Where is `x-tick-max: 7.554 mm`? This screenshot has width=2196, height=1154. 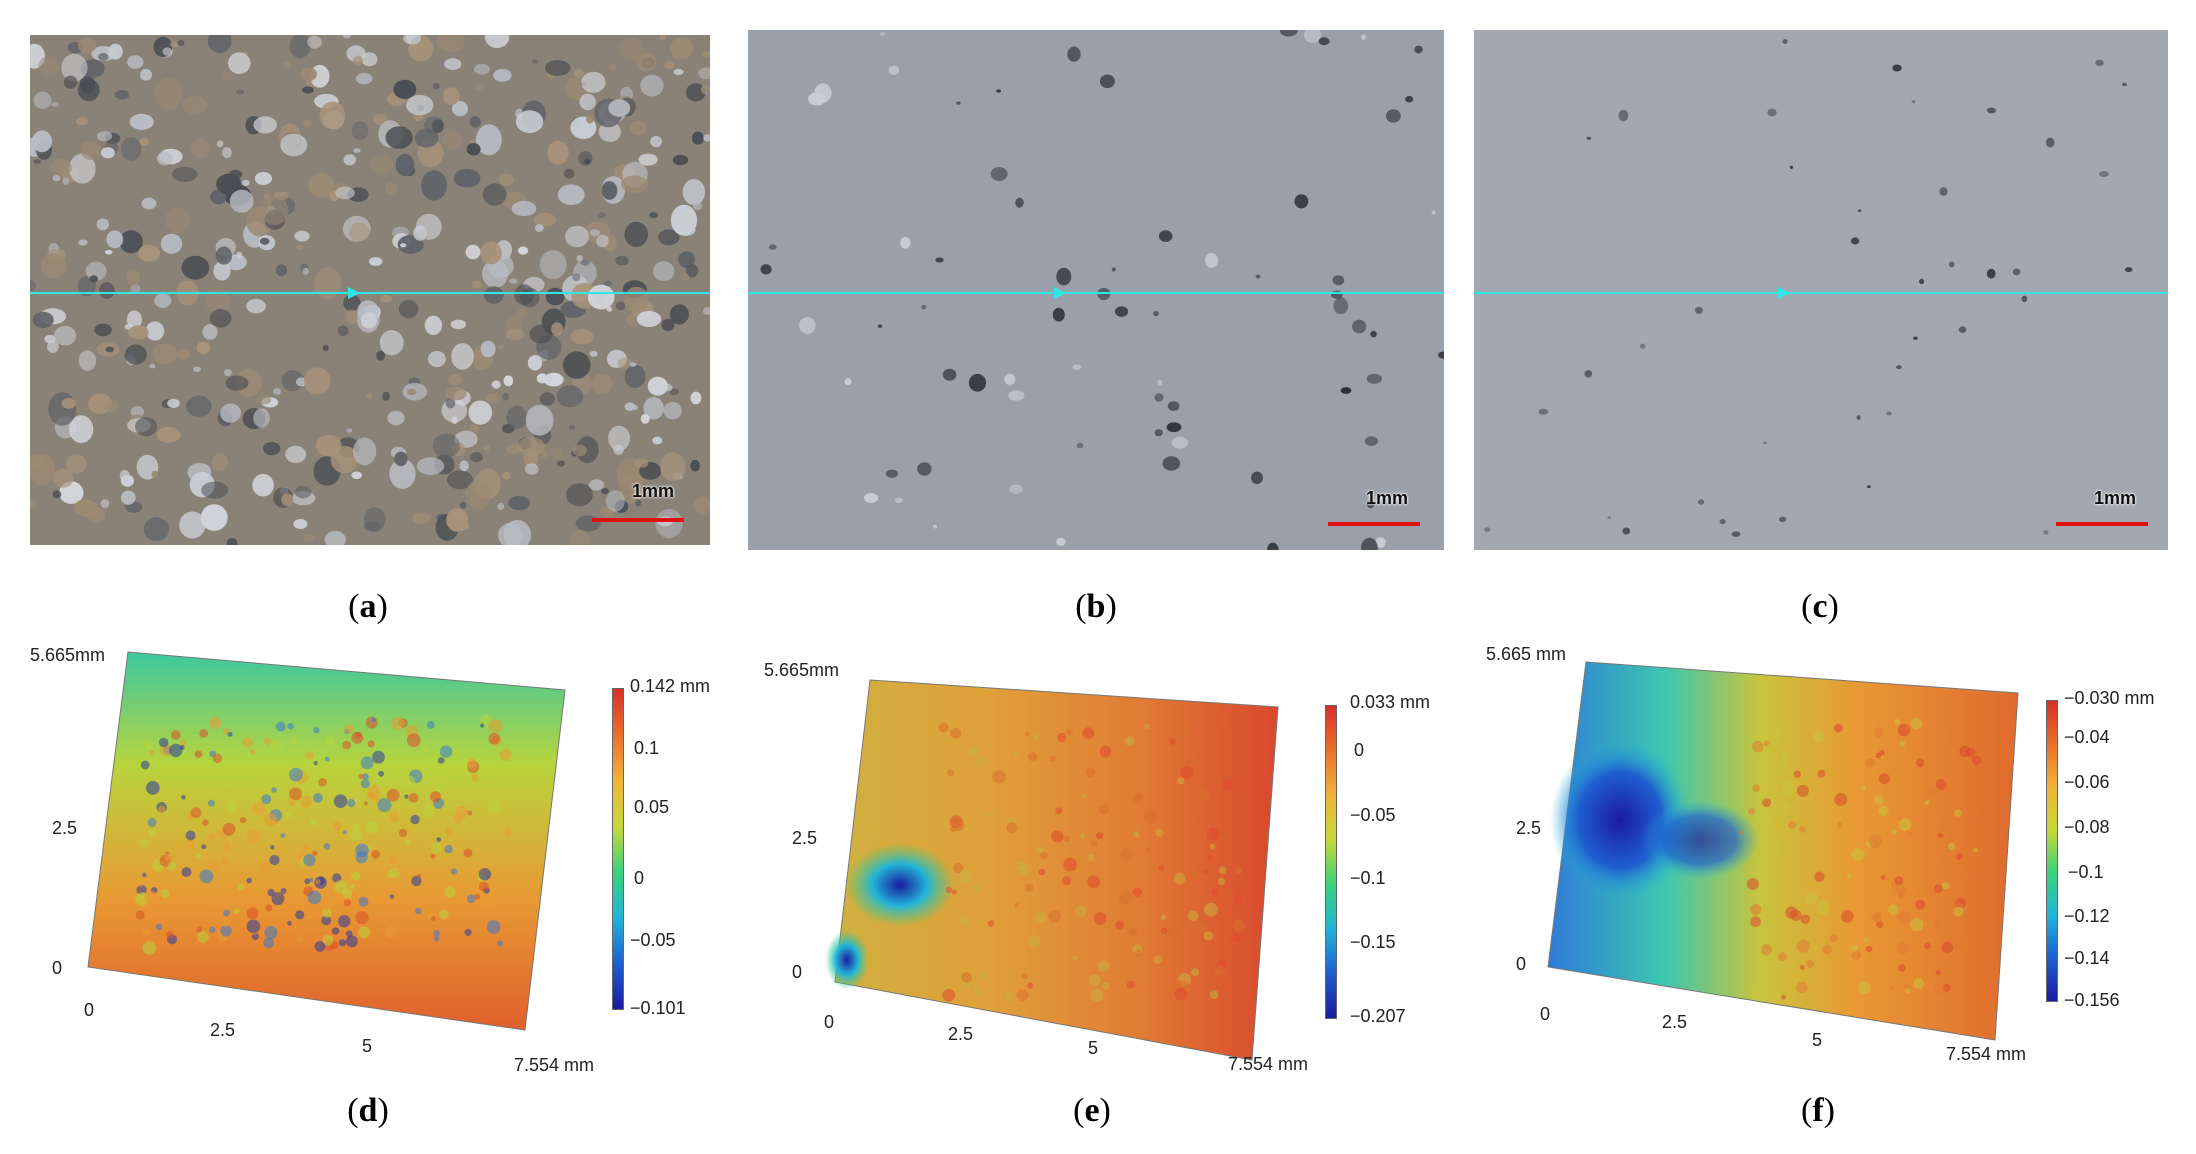
x-tick-max: 7.554 mm is located at coordinates (554, 1065).